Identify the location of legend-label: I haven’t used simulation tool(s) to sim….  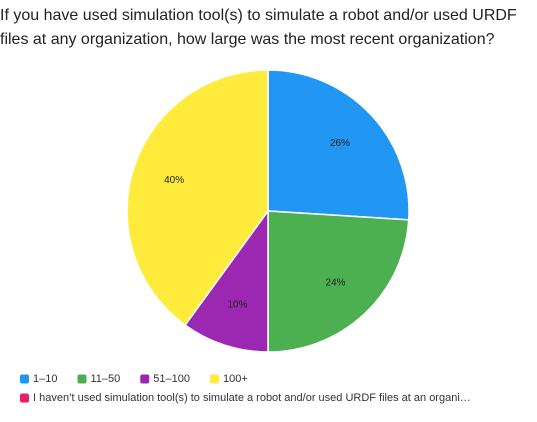
(252, 398).